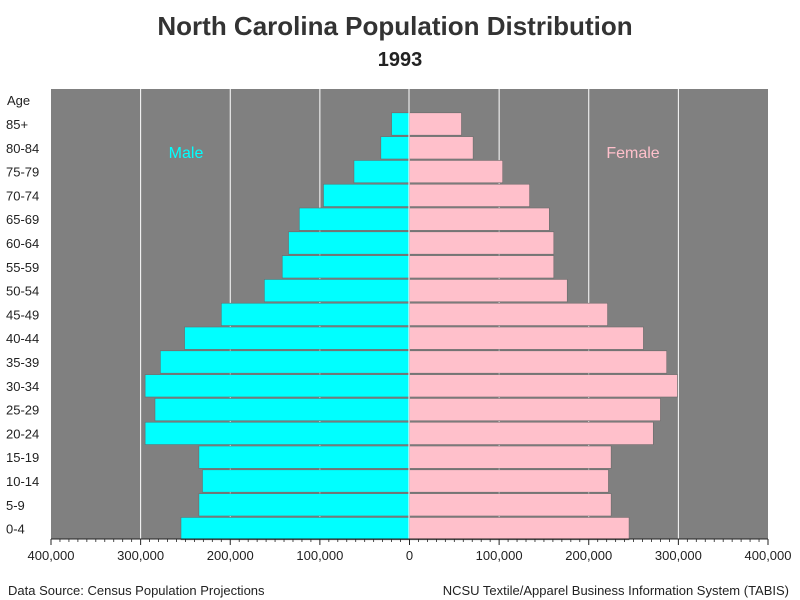 The height and width of the screenshot is (600, 800). What do you see at coordinates (22, 172) in the screenshot?
I see `age-label-75-79: 75-79` at bounding box center [22, 172].